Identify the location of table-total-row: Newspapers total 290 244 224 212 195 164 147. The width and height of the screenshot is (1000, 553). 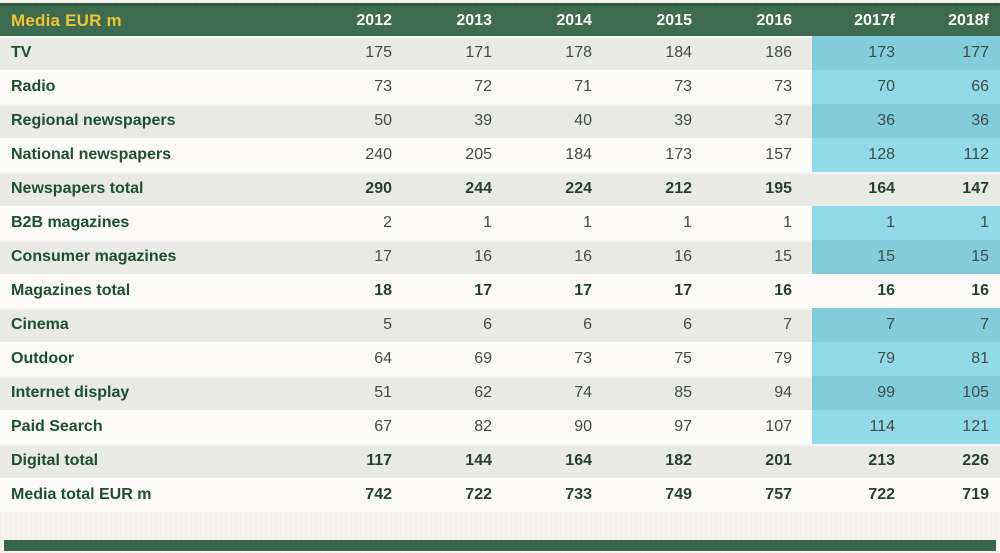
(500, 189).